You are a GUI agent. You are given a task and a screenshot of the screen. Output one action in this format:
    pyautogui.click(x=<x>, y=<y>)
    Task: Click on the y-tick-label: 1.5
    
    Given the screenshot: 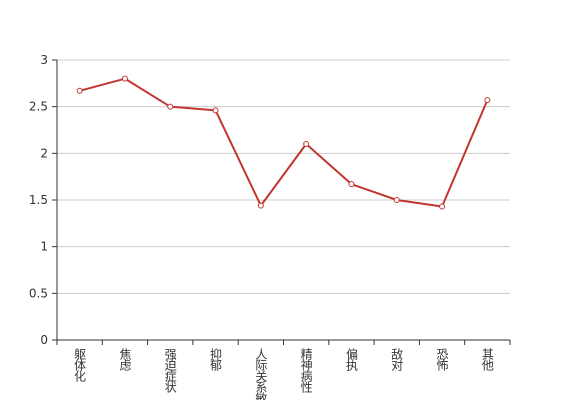 What is the action you would take?
    pyautogui.click(x=38, y=200)
    